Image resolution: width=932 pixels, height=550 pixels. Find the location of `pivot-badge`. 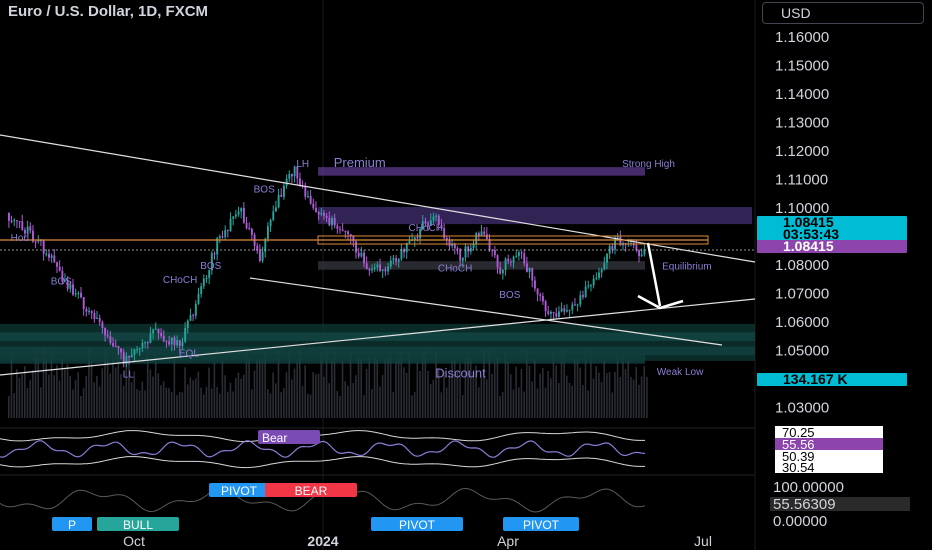

pivot-badge is located at coordinates (840, 504).